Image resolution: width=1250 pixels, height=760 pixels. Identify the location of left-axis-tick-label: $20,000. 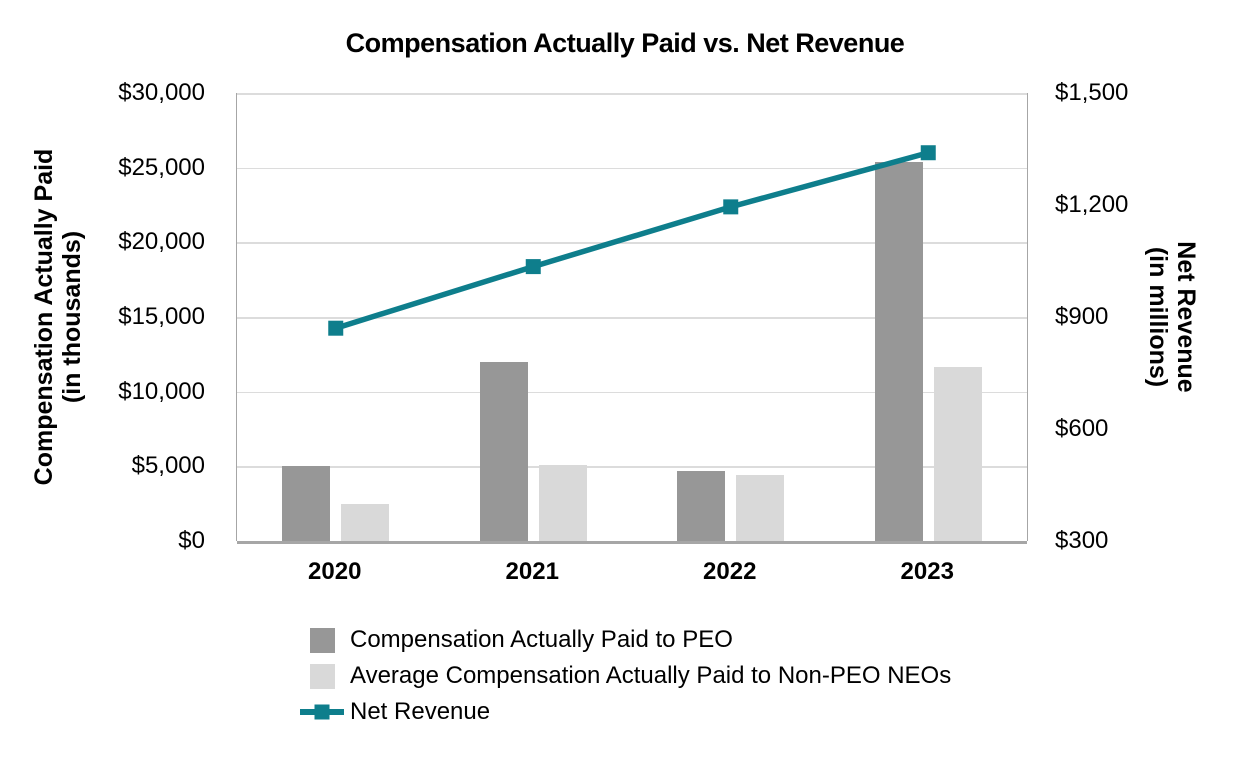
(161, 242).